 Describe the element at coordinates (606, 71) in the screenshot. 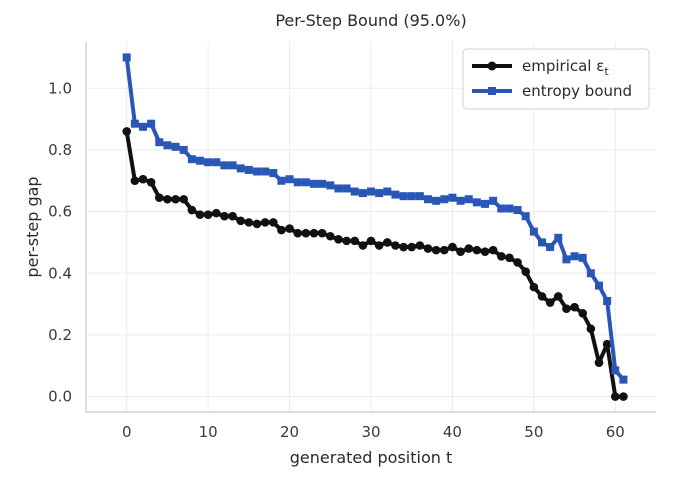

I see `legend-label-empirical-subscript: t` at that location.